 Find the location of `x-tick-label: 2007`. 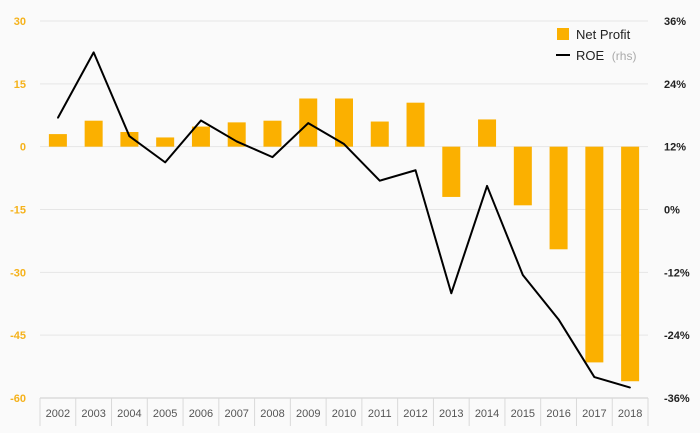

x-tick-label: 2007 is located at coordinates (236, 414).